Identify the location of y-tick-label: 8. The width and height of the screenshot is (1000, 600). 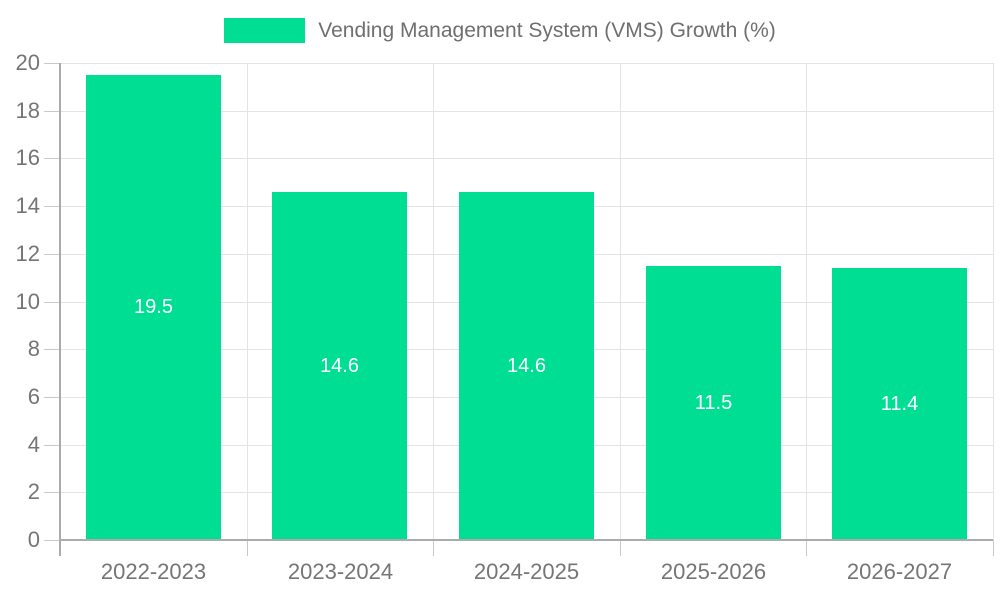
(33, 348).